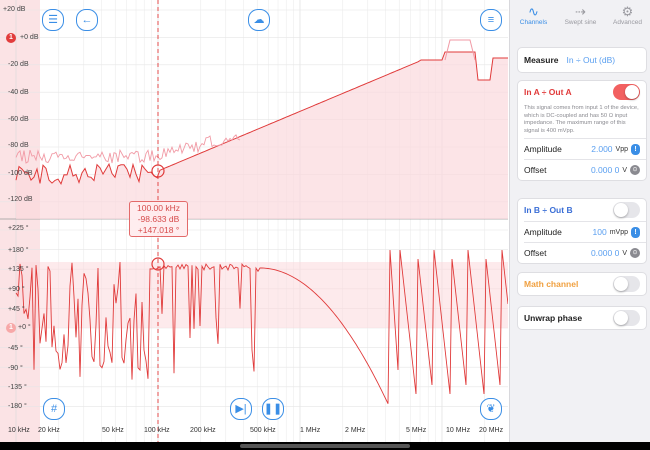  What do you see at coordinates (263, 430) in the screenshot?
I see `x-tick-5: 500 kHz` at bounding box center [263, 430].